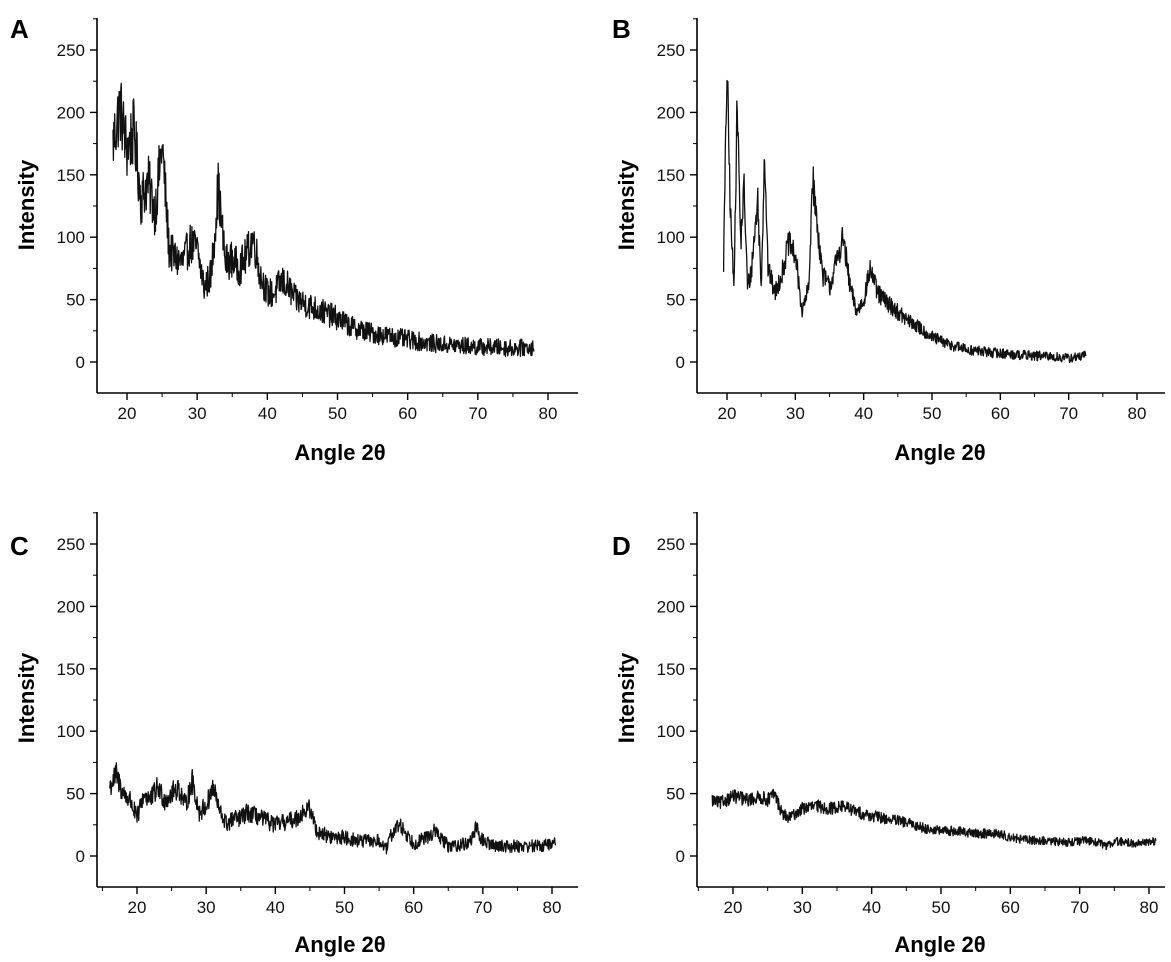 The image size is (1171, 962). I want to click on panel-letter: B, so click(621, 29).